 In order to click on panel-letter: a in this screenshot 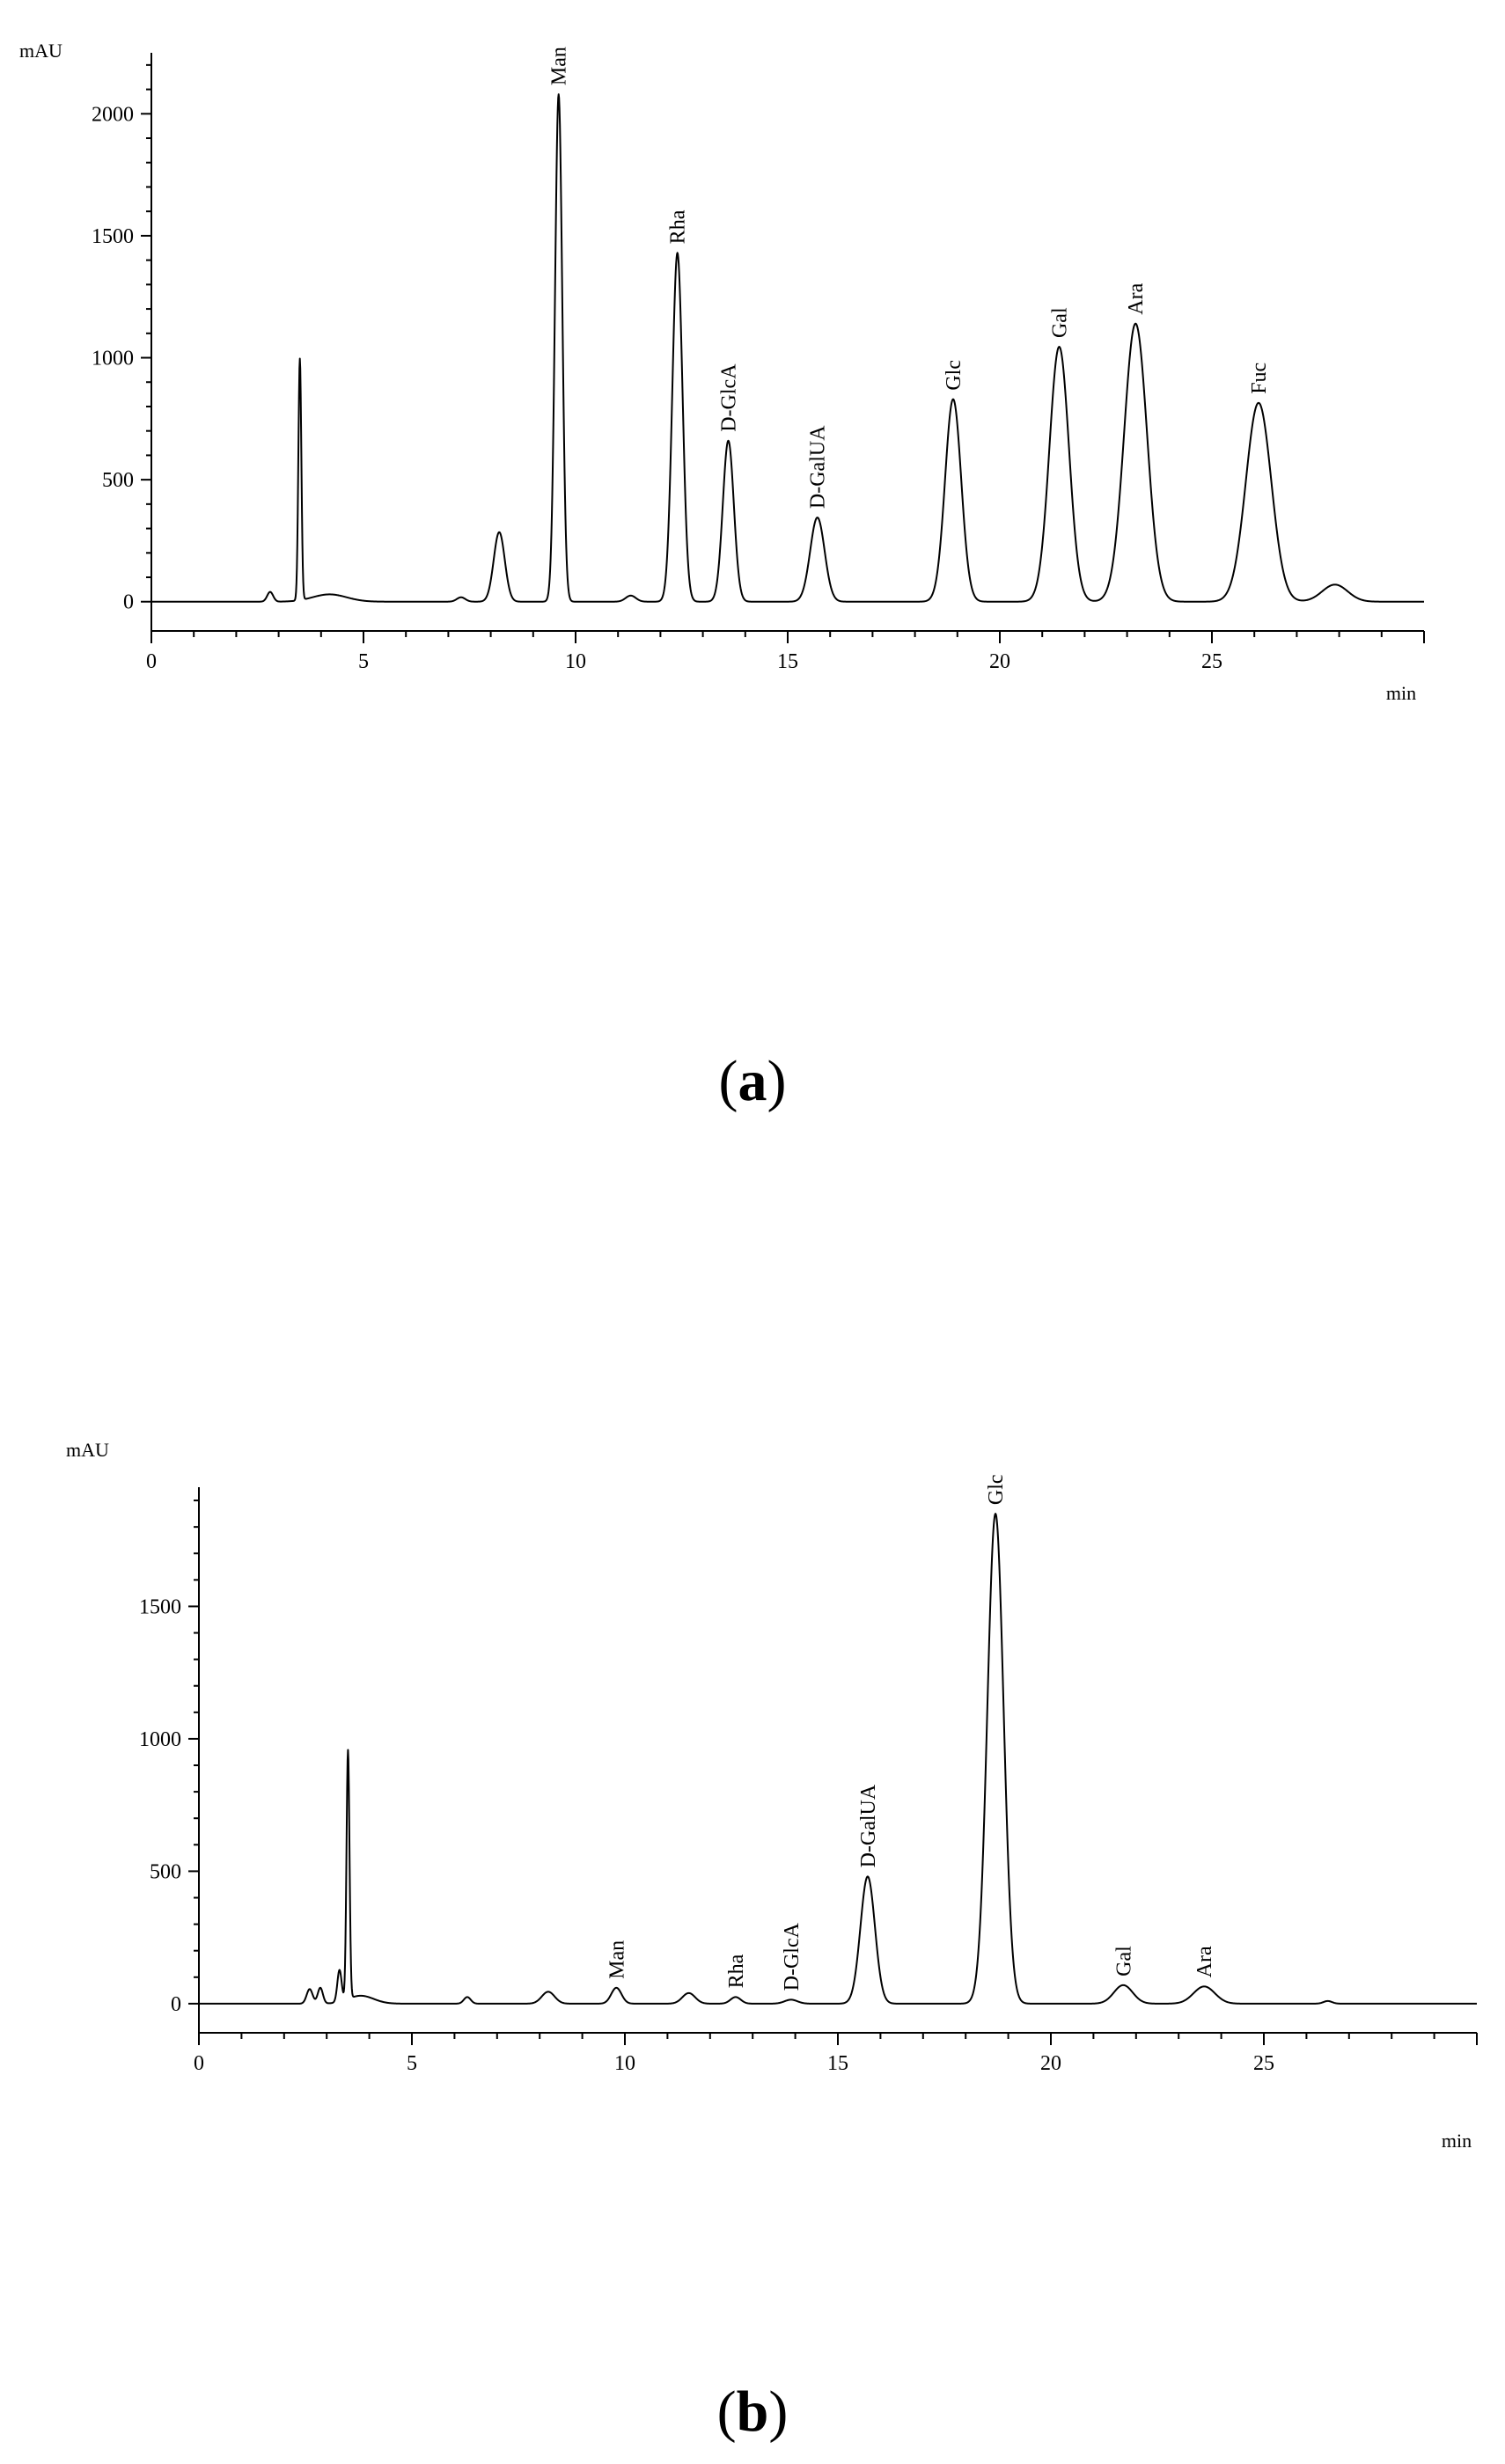, I will do `click(752, 1081)`.